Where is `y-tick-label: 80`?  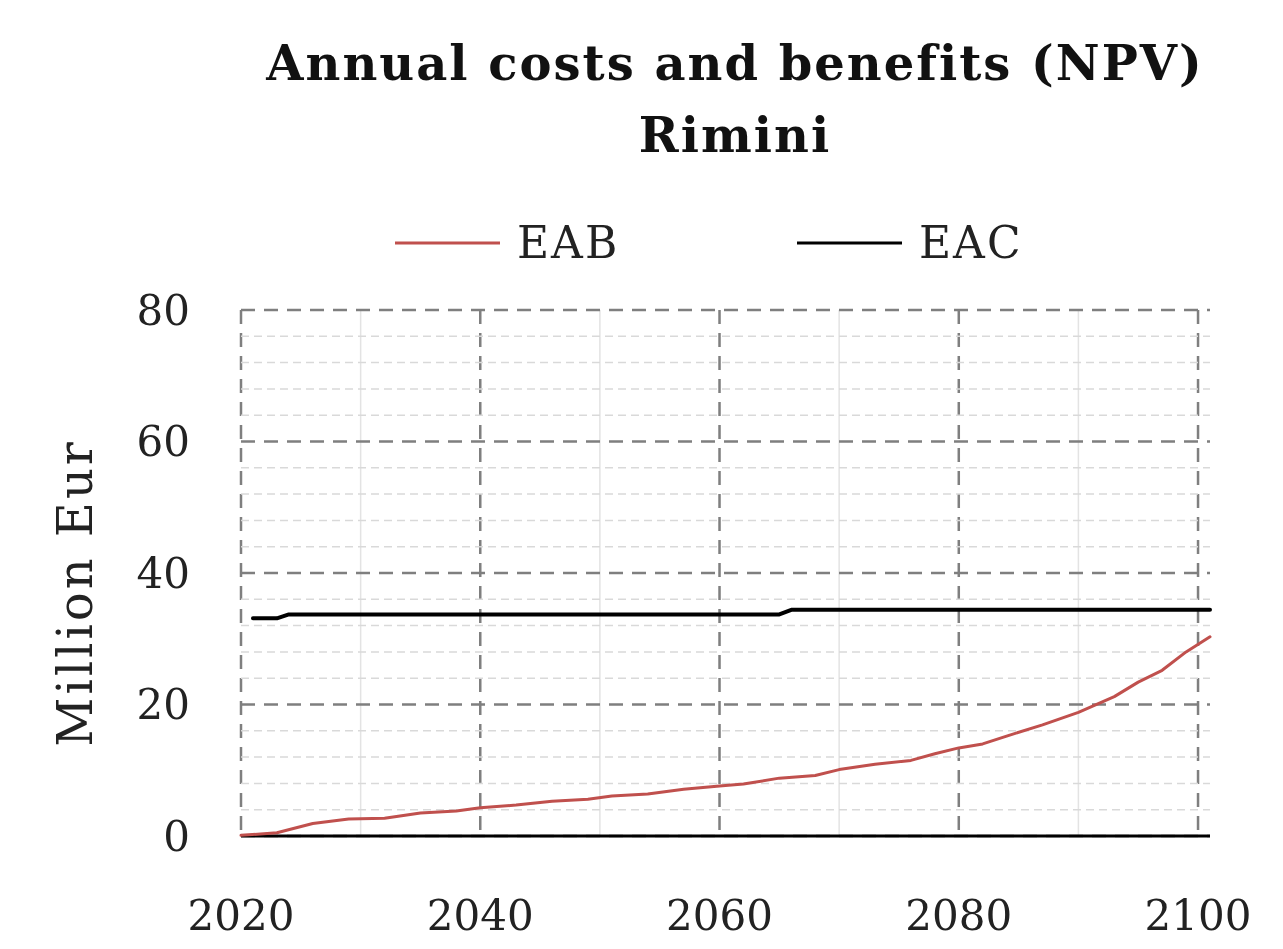 y-tick-label: 80 is located at coordinates (163, 310).